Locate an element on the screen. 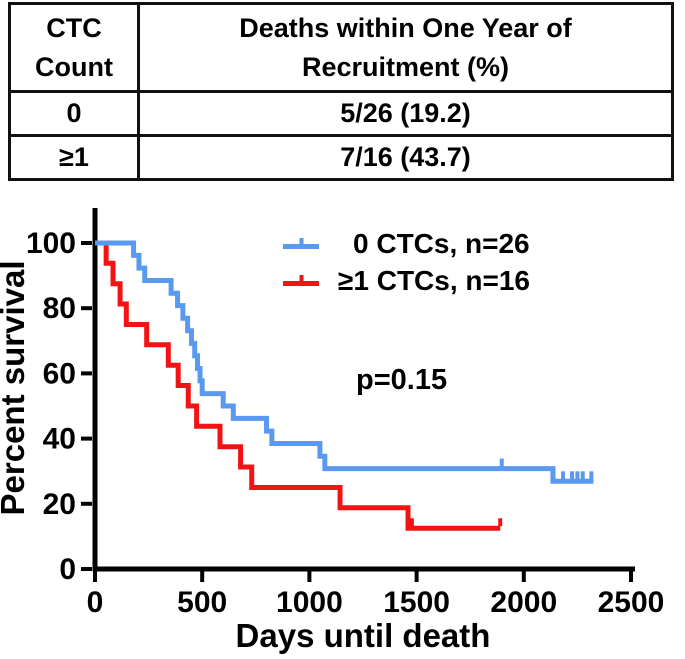 The image size is (685, 659). chart-legend: 0 CTCs, n=26 ≥1 CTCs, n=16 is located at coordinates (406, 262).